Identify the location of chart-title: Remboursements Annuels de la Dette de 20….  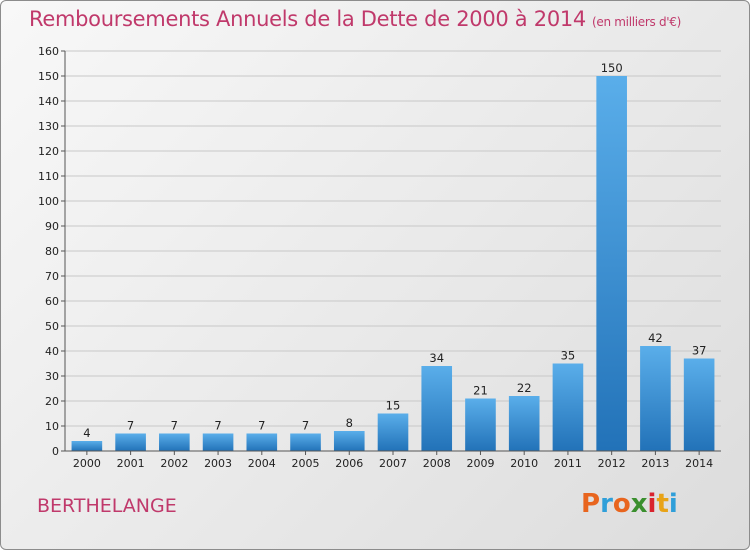
(355, 19).